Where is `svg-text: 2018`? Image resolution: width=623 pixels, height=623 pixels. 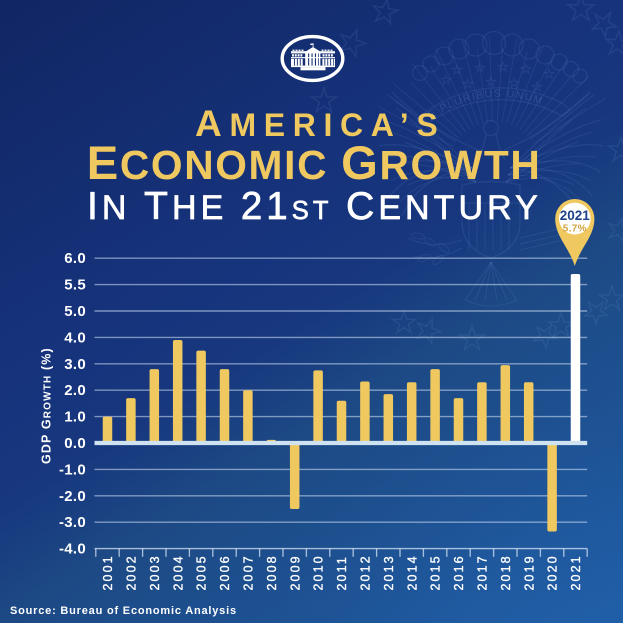
svg-text: 2018 is located at coordinates (506, 572).